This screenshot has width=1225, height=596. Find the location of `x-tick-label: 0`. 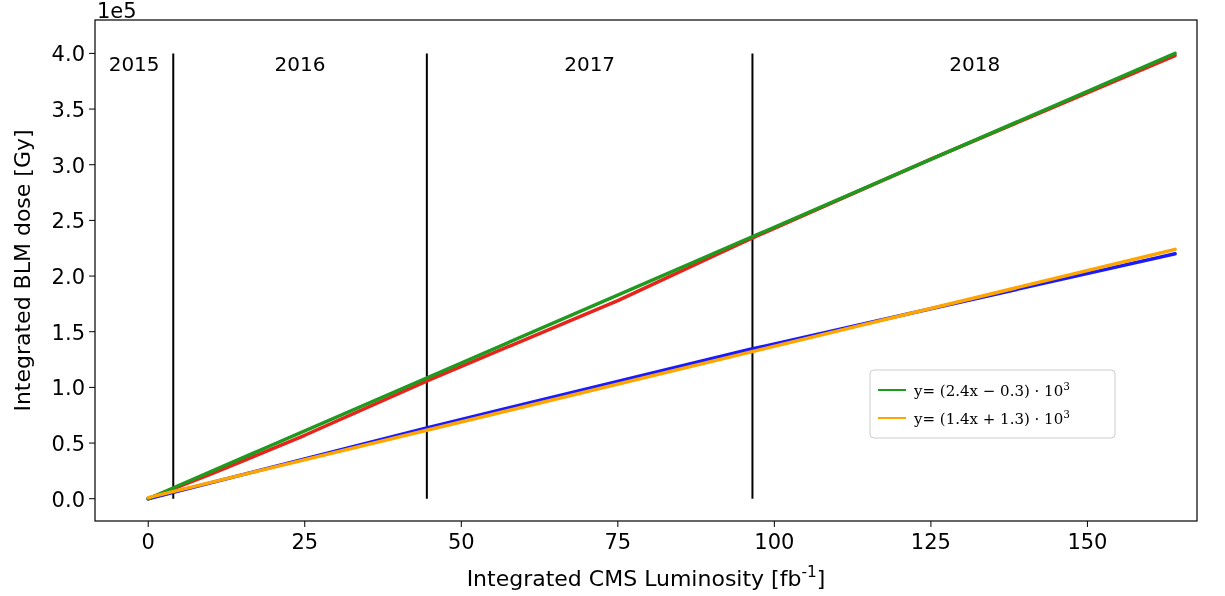

x-tick-label: 0 is located at coordinates (148, 542).